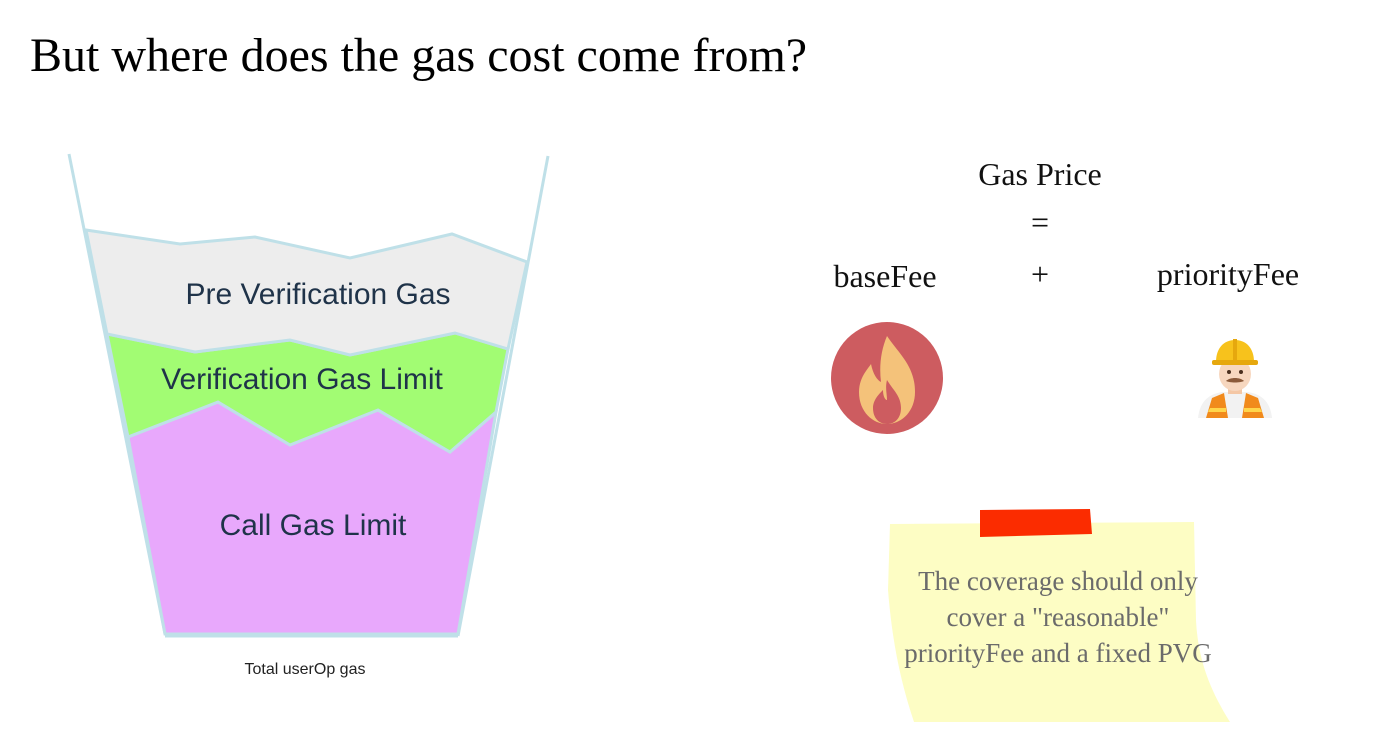 The width and height of the screenshot is (1384, 738). What do you see at coordinates (317, 294) in the screenshot?
I see `pre-verification-gas-label: Pre Verification Gas` at bounding box center [317, 294].